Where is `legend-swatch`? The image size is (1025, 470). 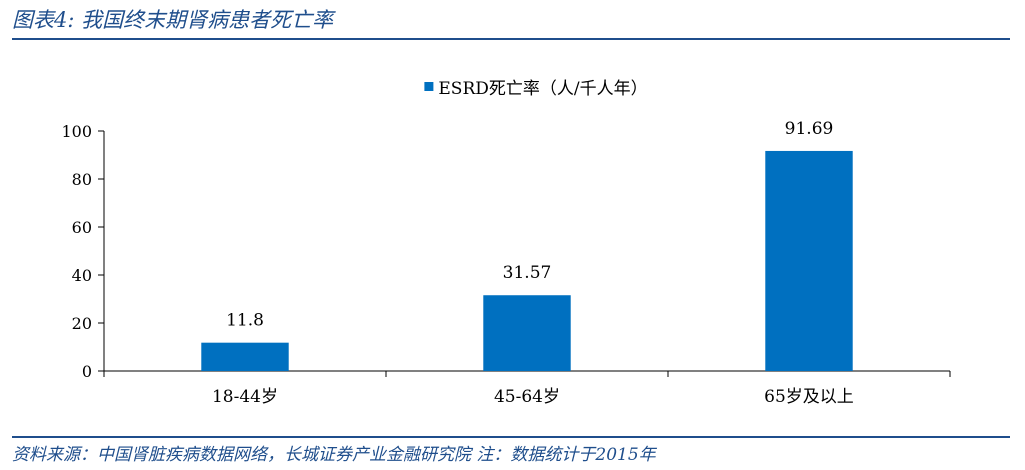
legend-swatch is located at coordinates (429, 86).